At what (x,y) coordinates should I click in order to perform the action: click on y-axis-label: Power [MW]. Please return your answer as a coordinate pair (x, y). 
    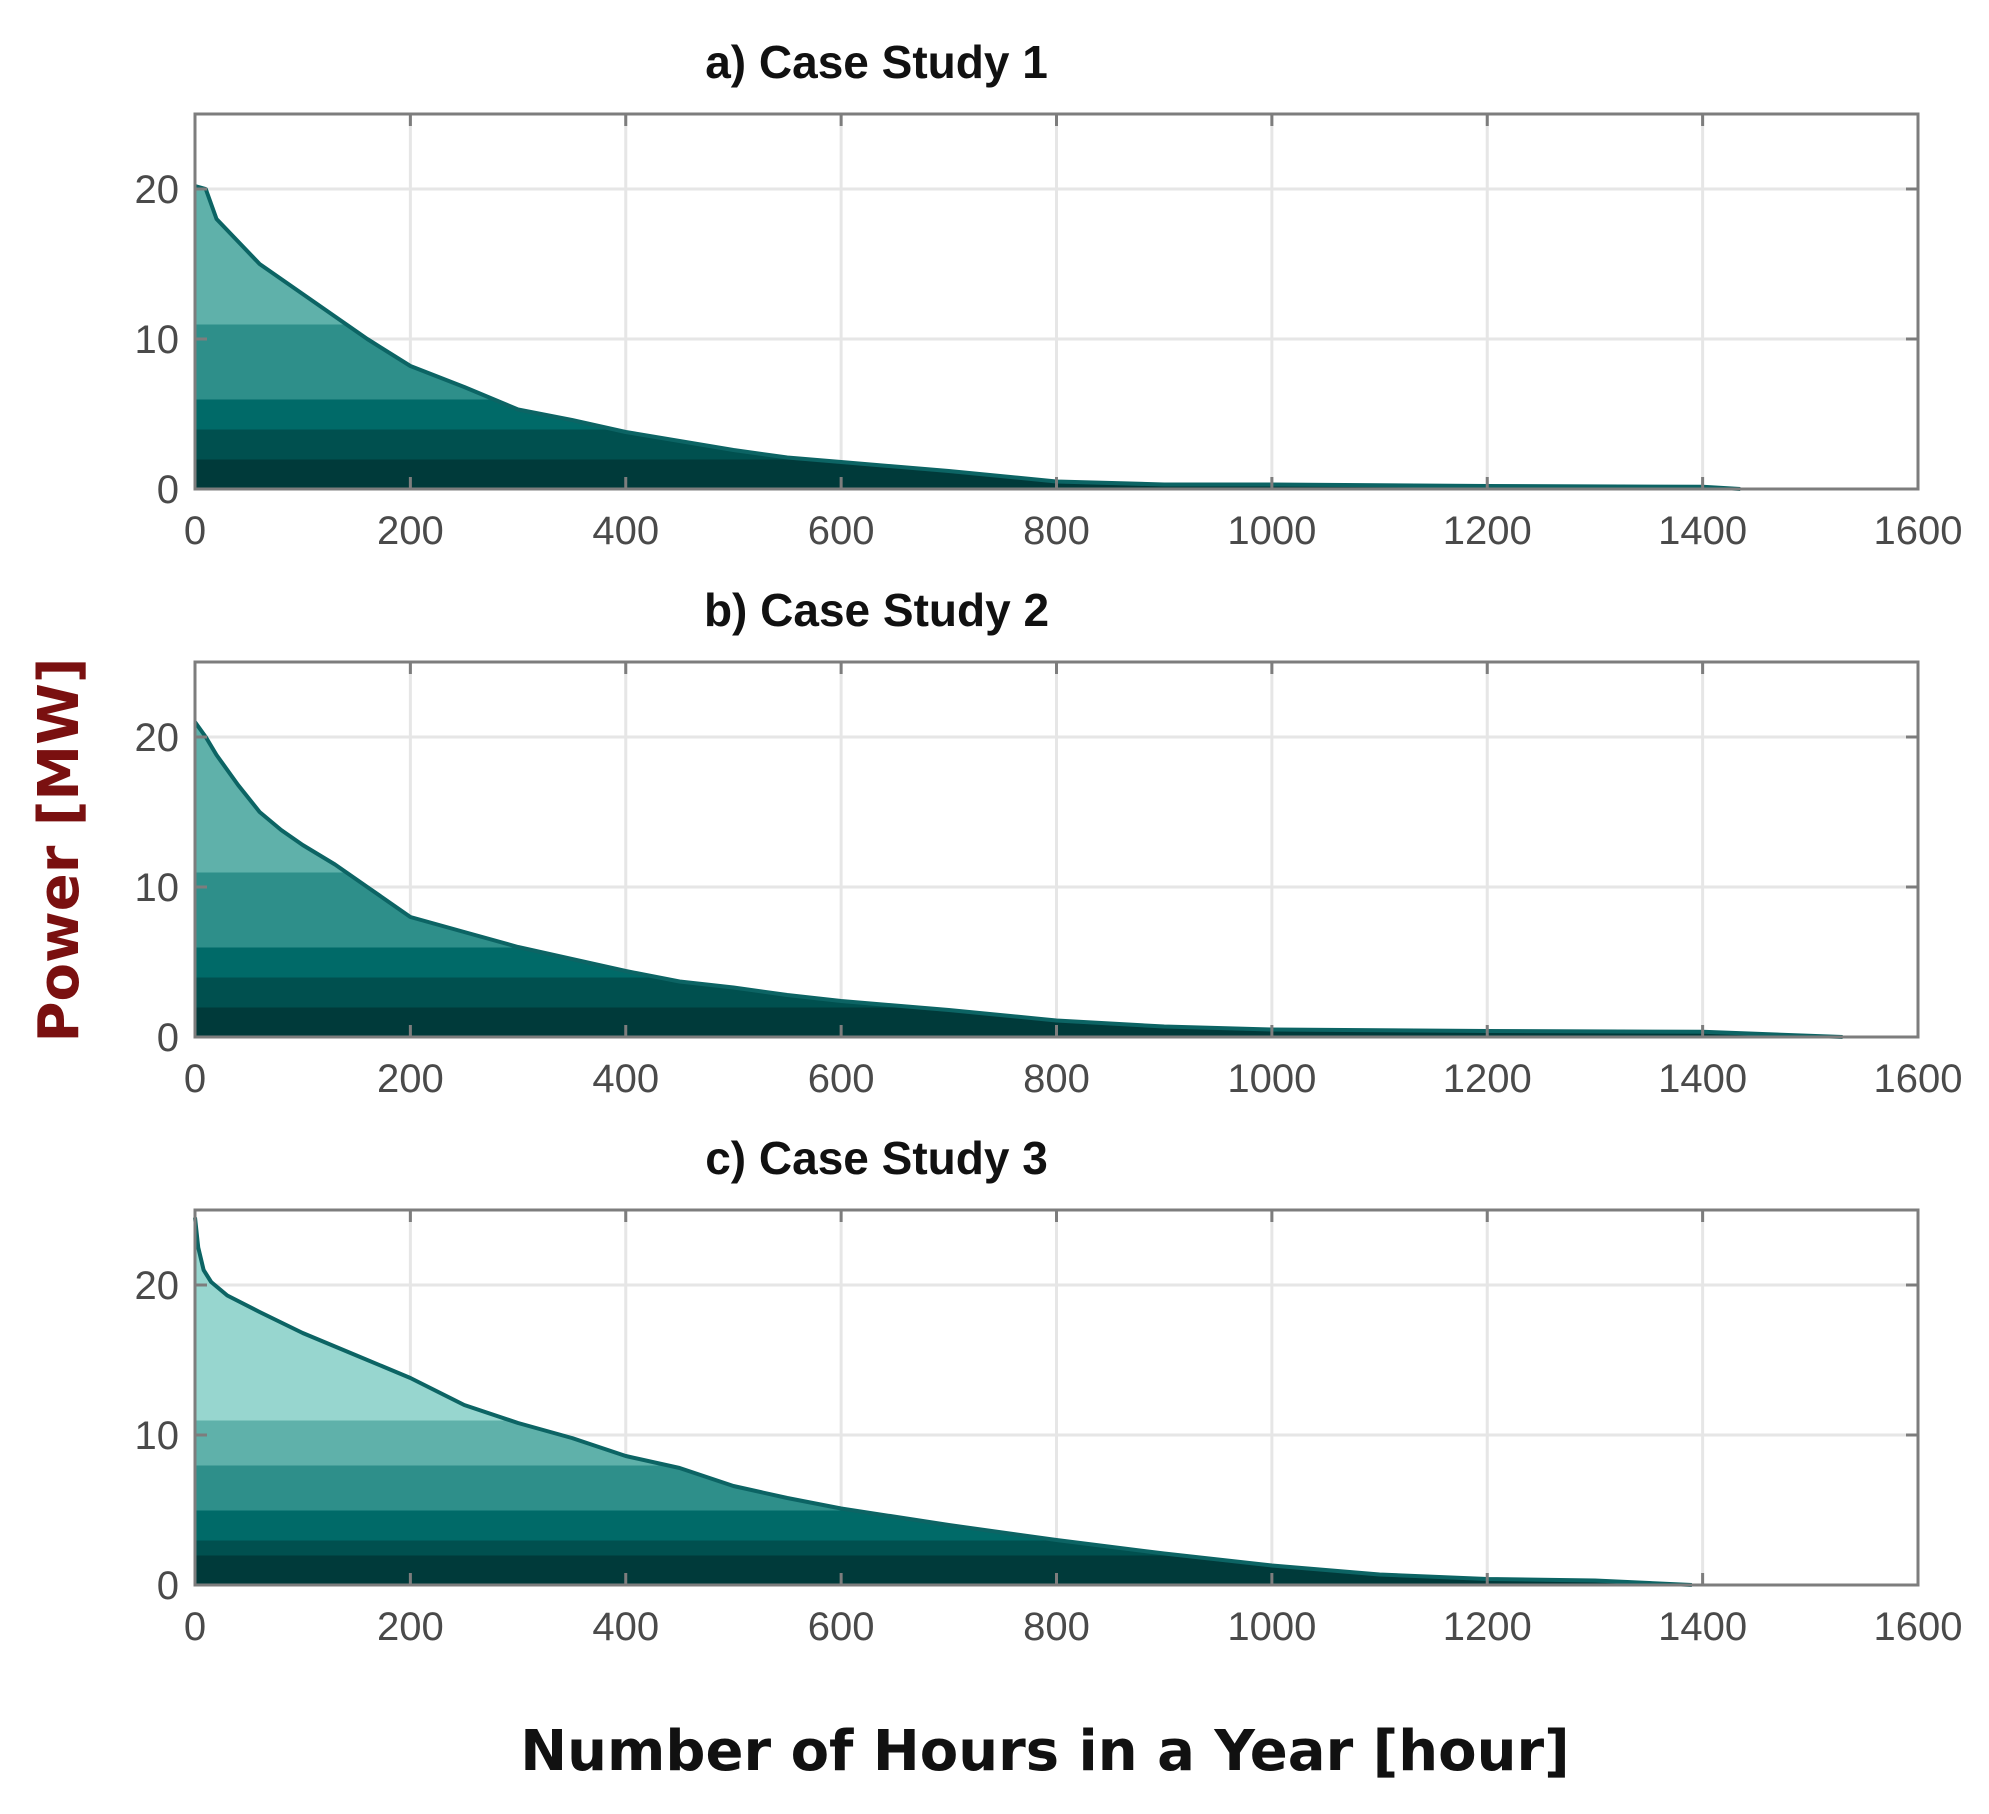
    Looking at the image, I should click on (59, 849).